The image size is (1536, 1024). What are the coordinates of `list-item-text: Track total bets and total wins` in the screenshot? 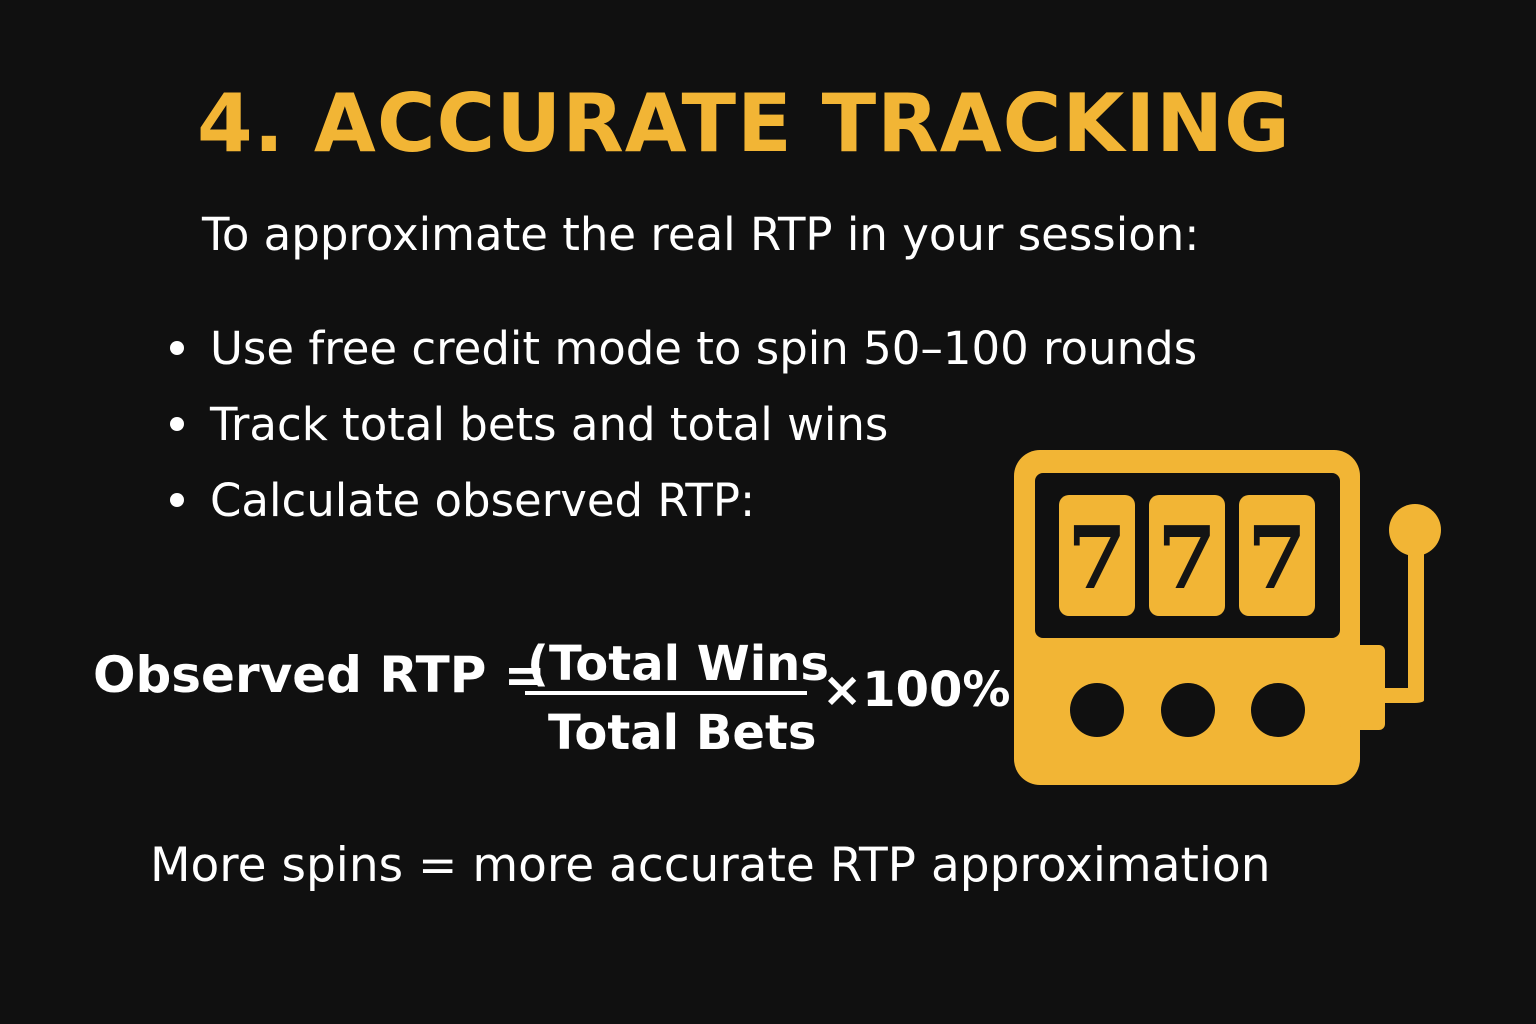 It's located at (549, 424).